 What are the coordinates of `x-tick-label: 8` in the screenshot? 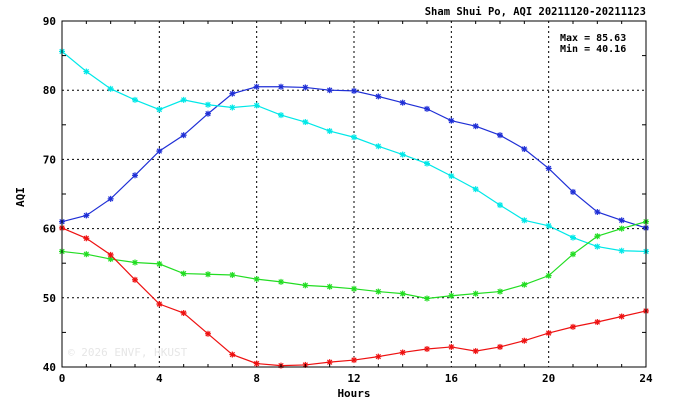 It's located at (256, 378).